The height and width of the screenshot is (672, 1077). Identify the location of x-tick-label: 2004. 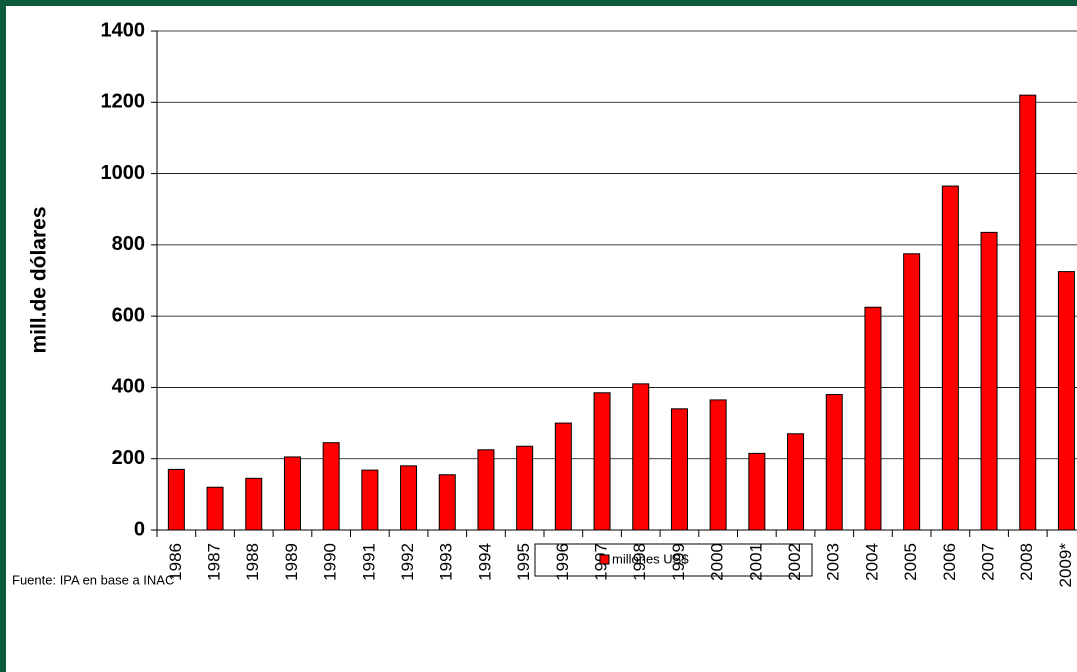
(871, 562).